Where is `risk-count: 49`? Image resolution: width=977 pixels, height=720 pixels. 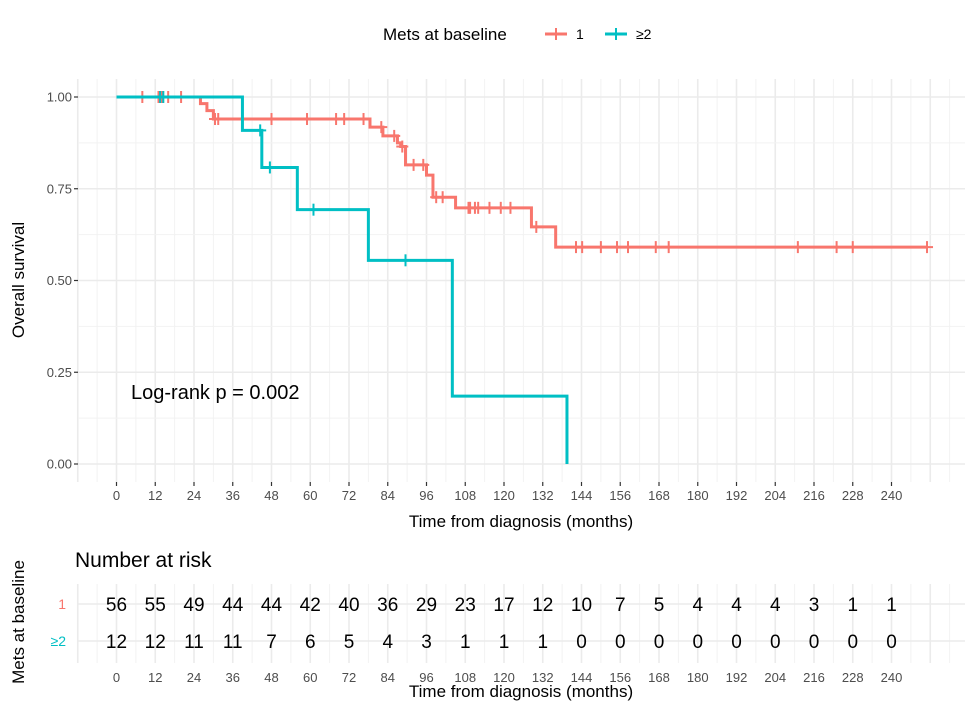
risk-count: 49 is located at coordinates (193, 605).